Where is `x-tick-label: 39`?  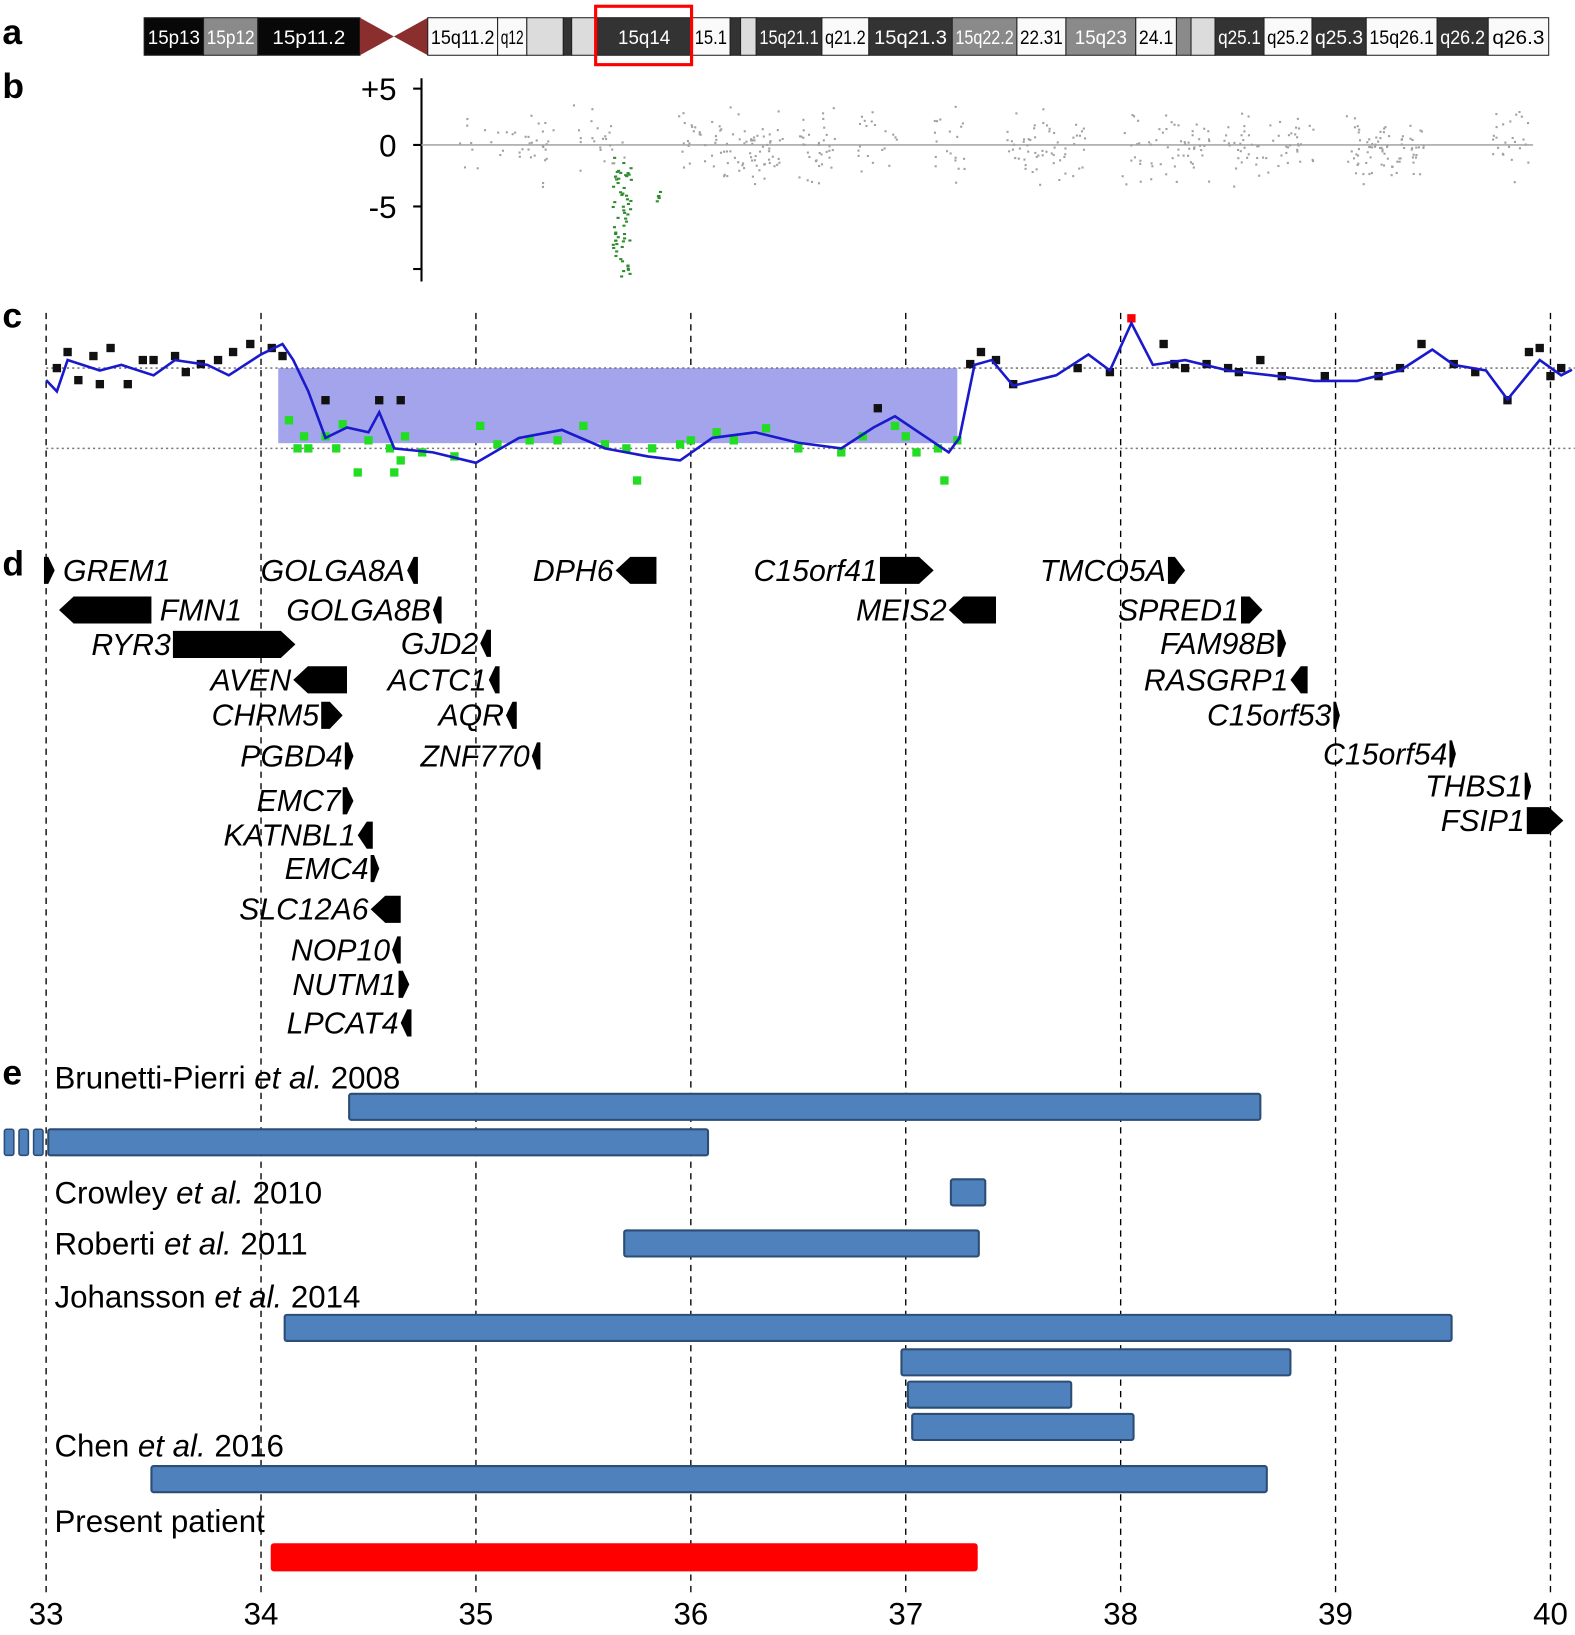
x-tick-label: 39 is located at coordinates (1335, 1614).